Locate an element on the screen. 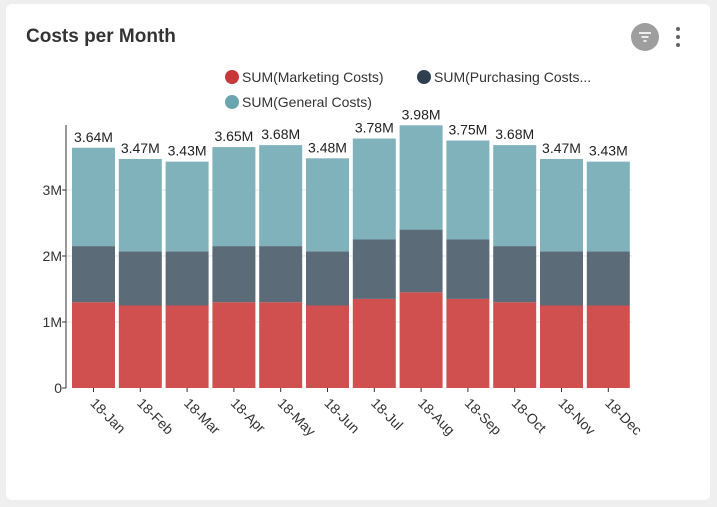 This screenshot has height=507, width=717. x-tick-label: 18-Jun is located at coordinates (342, 416).